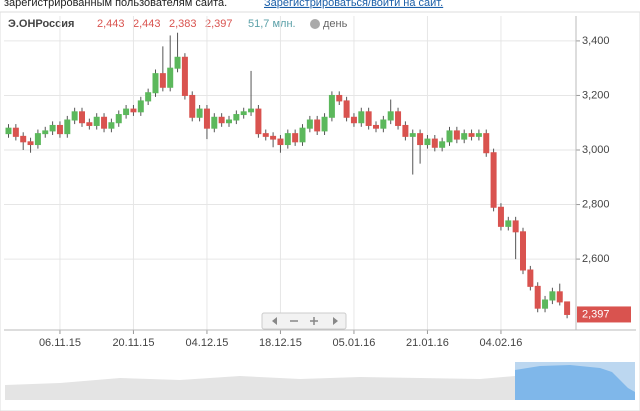  Describe the element at coordinates (596, 204) in the screenshot. I see `y-tick-label: 2,800` at that location.